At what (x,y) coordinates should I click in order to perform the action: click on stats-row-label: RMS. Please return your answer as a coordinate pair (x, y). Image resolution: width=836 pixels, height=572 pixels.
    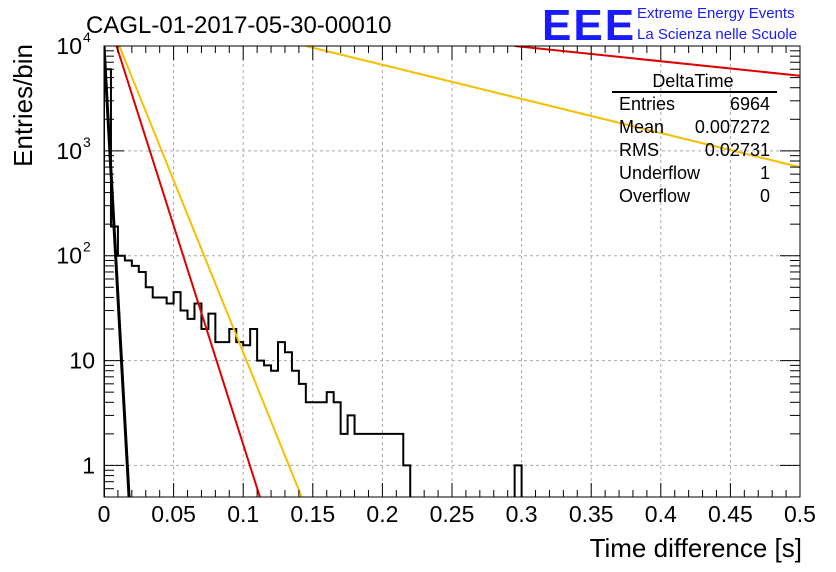
    Looking at the image, I should click on (639, 150).